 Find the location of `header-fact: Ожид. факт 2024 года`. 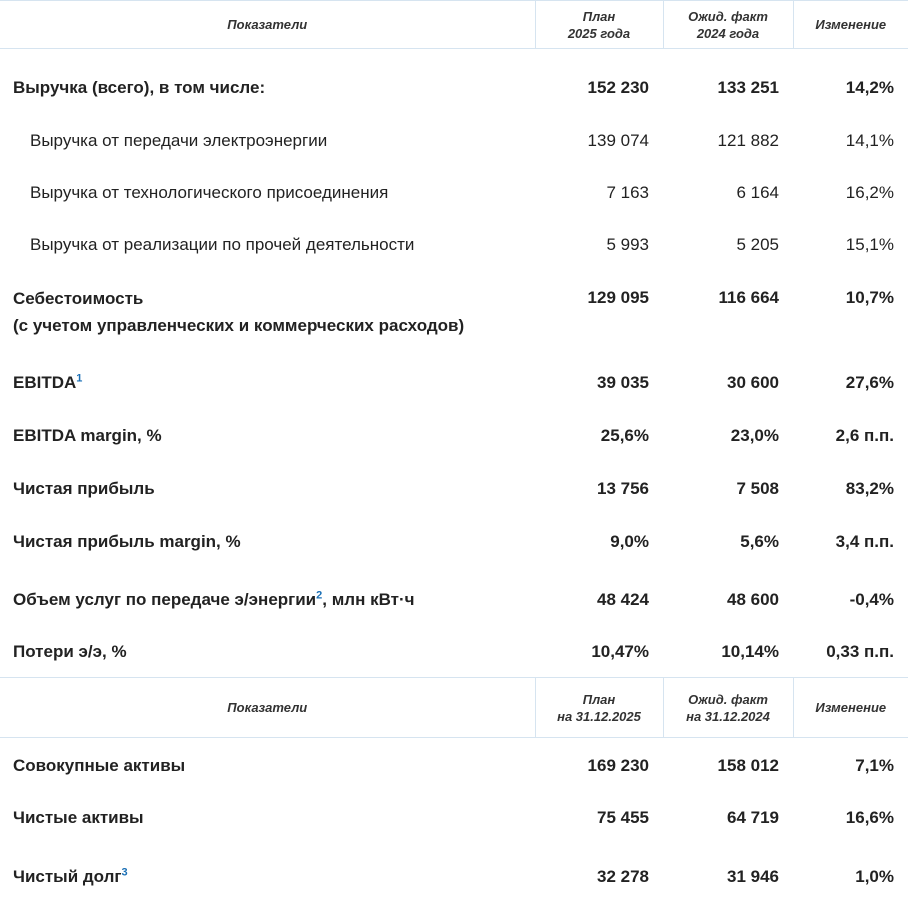

header-fact: Ожид. факт 2024 года is located at coordinates (727, 24).